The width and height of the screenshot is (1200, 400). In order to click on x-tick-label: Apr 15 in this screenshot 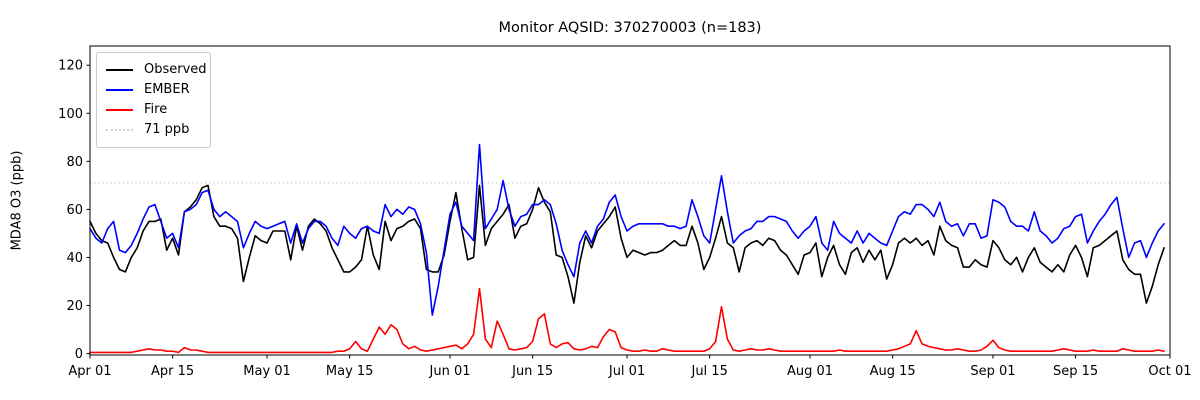, I will do `click(172, 371)`.